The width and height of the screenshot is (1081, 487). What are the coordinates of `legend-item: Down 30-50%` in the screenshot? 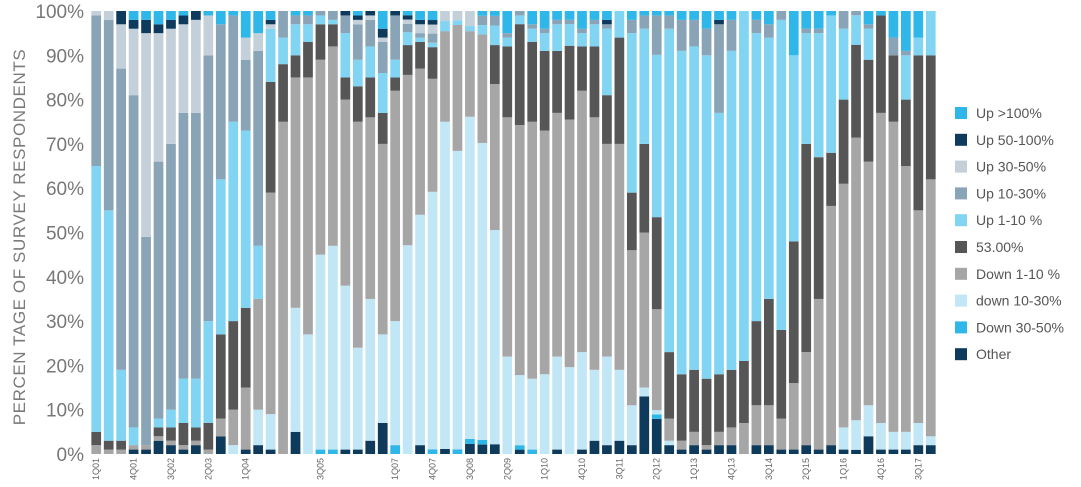 It's located at (1009, 327).